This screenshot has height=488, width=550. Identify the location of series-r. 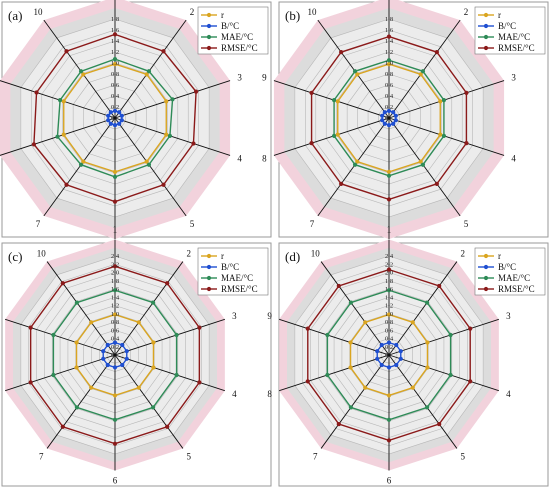
(389, 118).